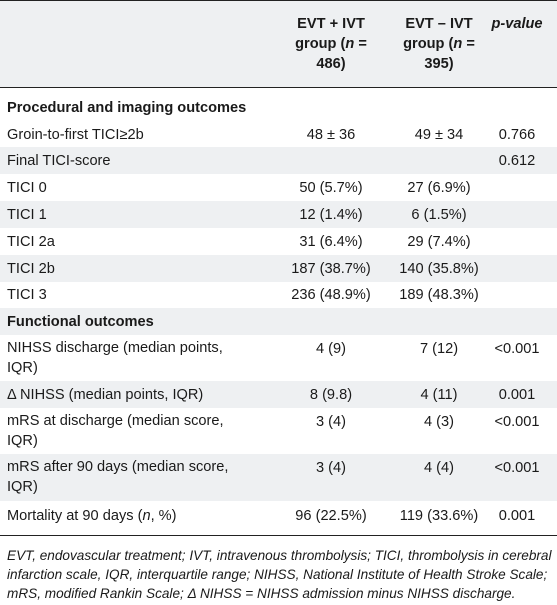 The width and height of the screenshot is (557, 605). I want to click on header-evt-ivt-line1: EVT + IVT, so click(331, 24).